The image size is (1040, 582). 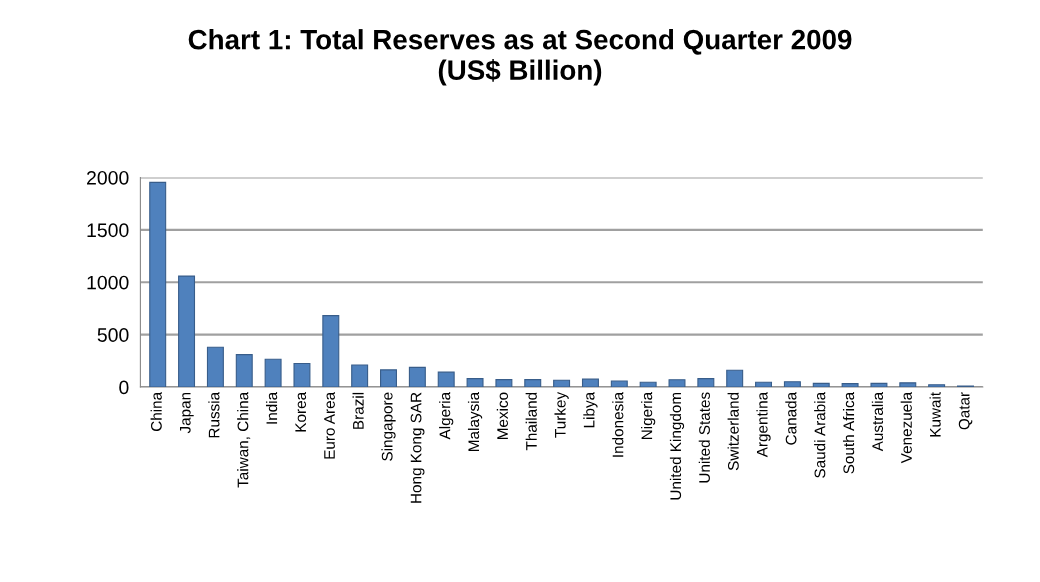 I want to click on x-tick-label: Indonesia, so click(x=618, y=424).